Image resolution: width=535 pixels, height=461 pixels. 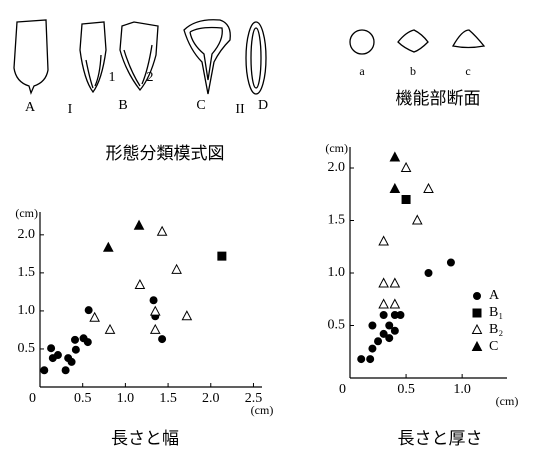 I want to click on legend-label: B₁, so click(x=496, y=312).